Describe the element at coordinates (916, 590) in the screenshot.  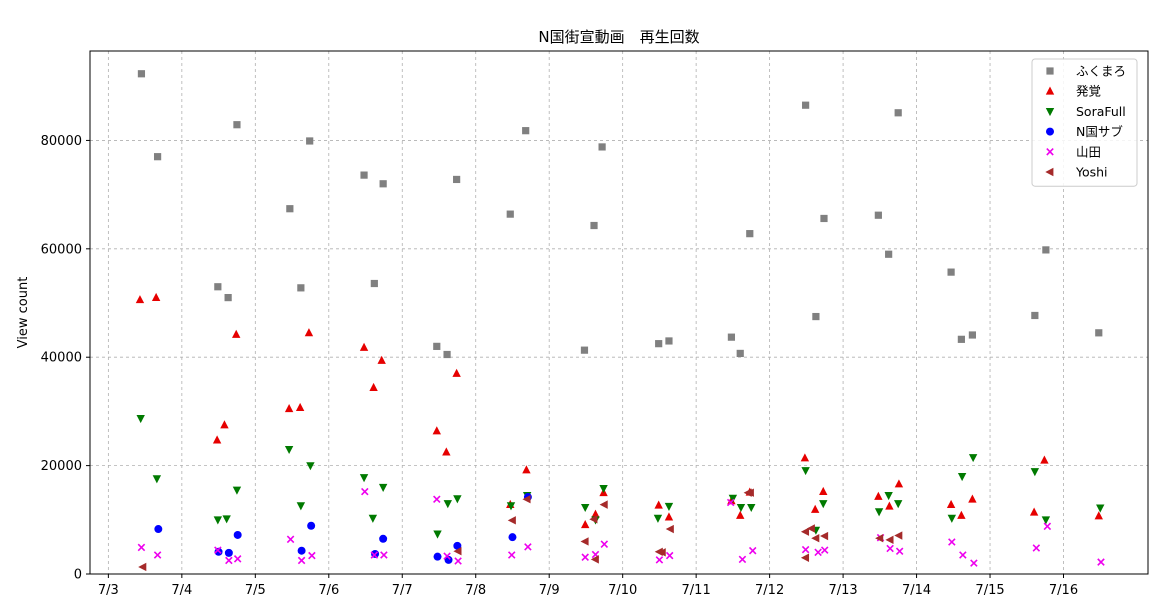
I see `x-tick-label: 7/14` at that location.